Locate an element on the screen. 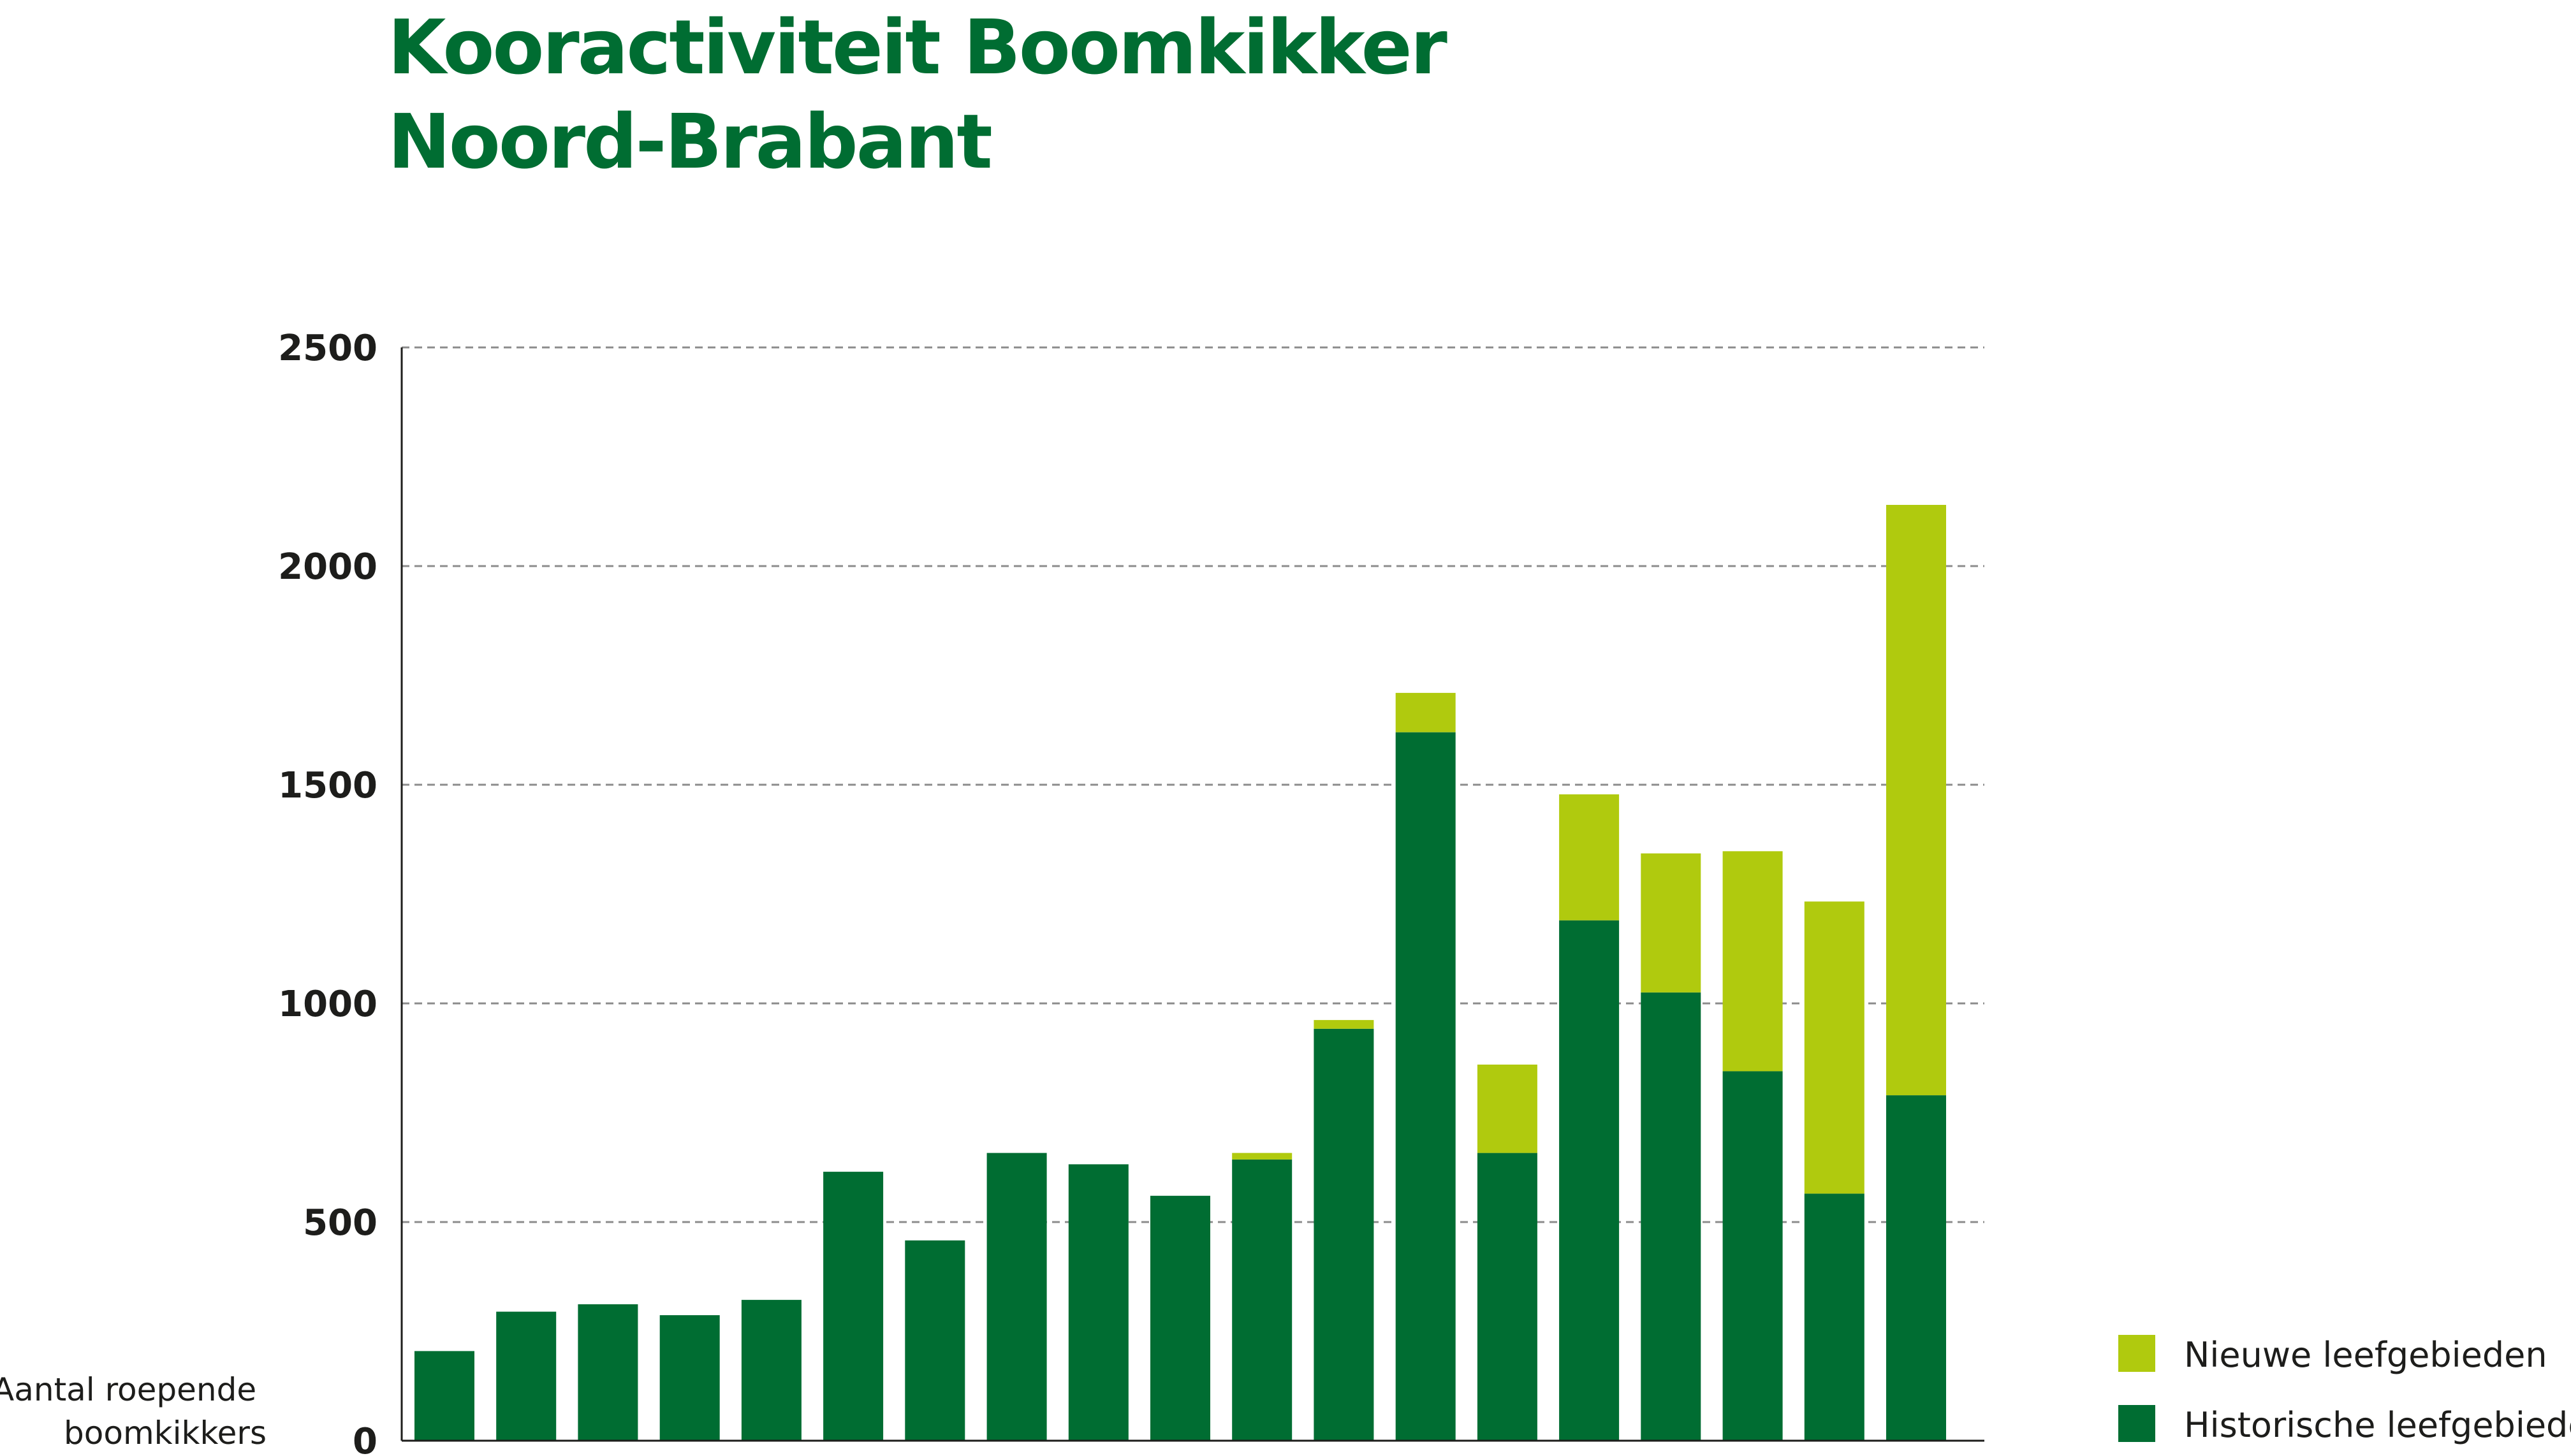 This screenshot has height=1456, width=2571. y-tick-label-500: 500 is located at coordinates (340, 1223).